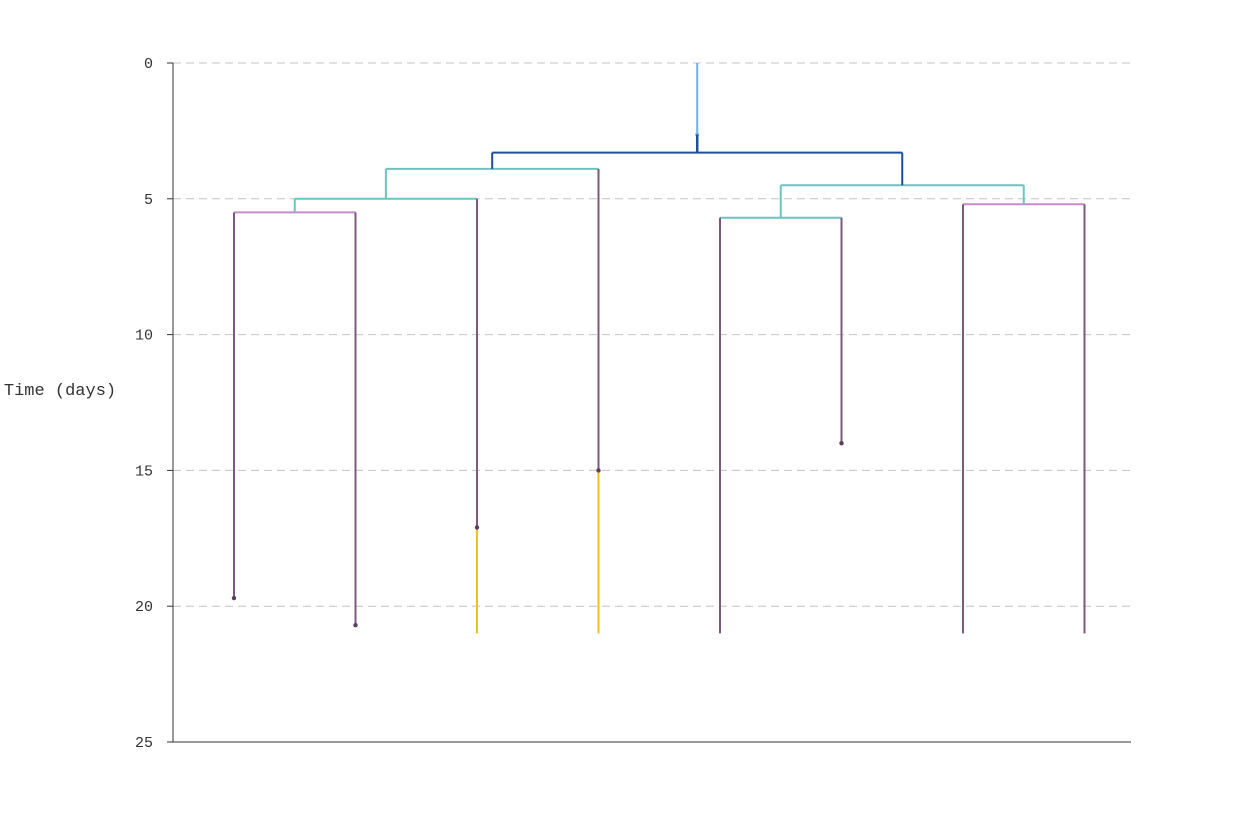 The image size is (1250, 833). What do you see at coordinates (148, 200) in the screenshot?
I see `y-tick-label-5: 5` at bounding box center [148, 200].